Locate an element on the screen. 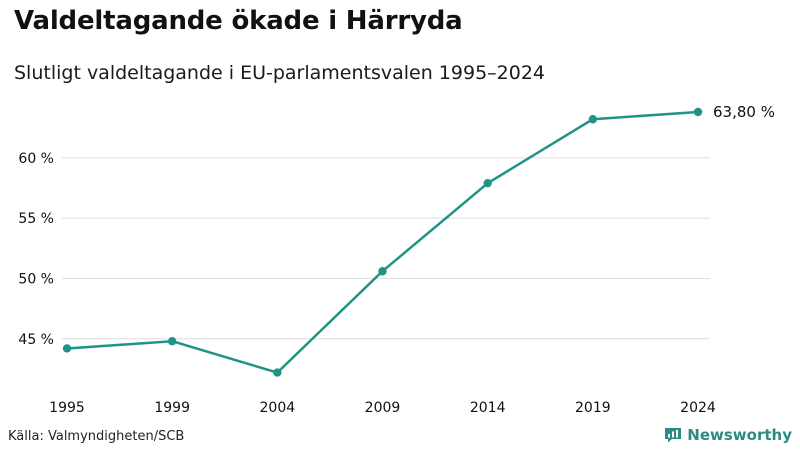 This screenshot has height=450, width=800. x-tick-label: 2024 is located at coordinates (698, 408).